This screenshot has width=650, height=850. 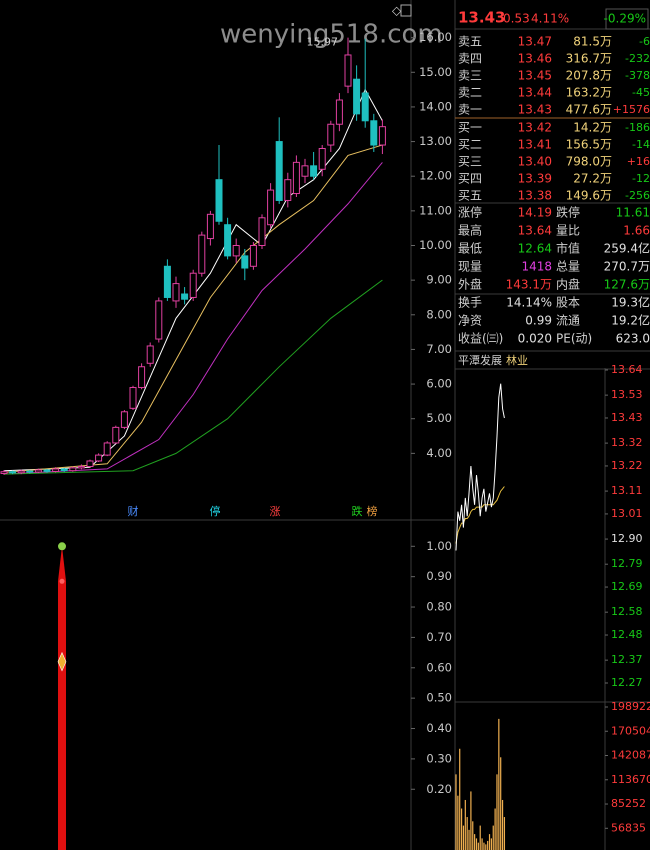 I want to click on y-tick-label: 0.80, so click(x=439, y=607).